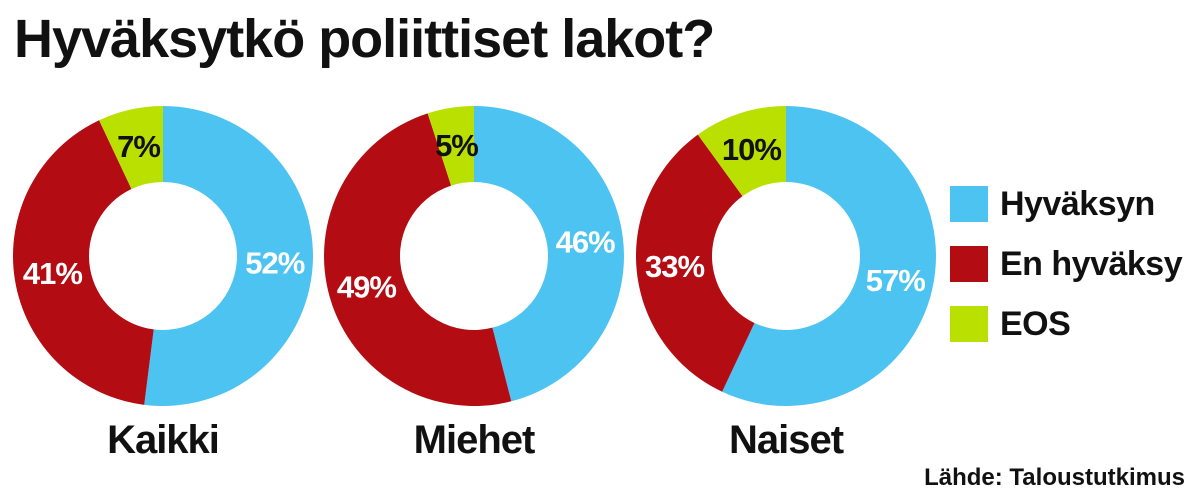 The image size is (1199, 498). What do you see at coordinates (474, 440) in the screenshot?
I see `donut-label-miehet: Miehet` at bounding box center [474, 440].